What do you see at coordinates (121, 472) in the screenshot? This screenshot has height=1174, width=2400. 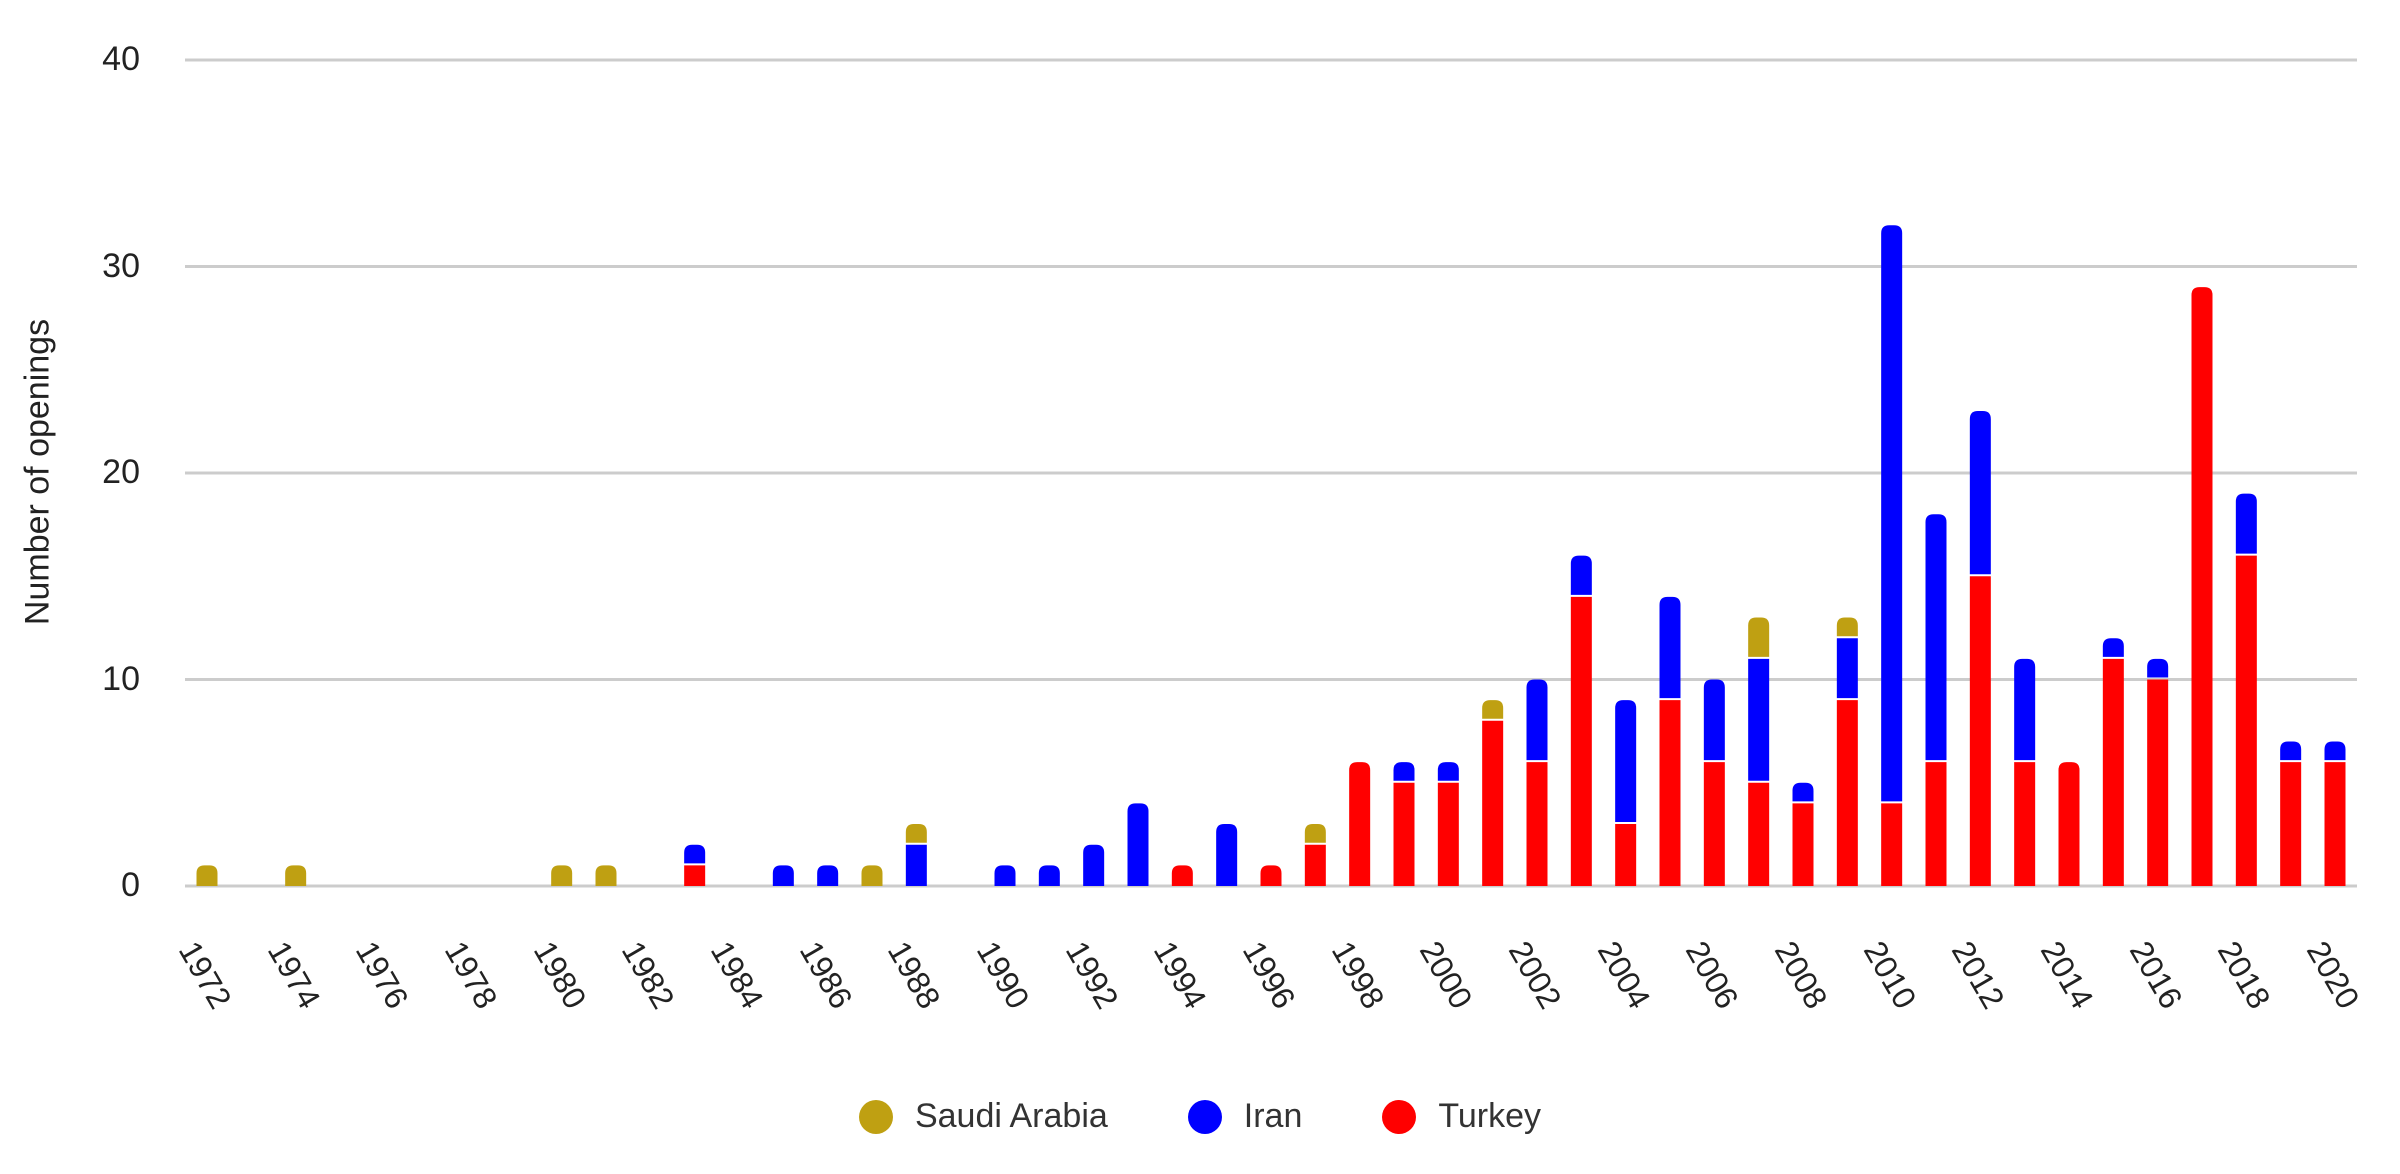 I see `y-tick-label: 20` at bounding box center [121, 472].